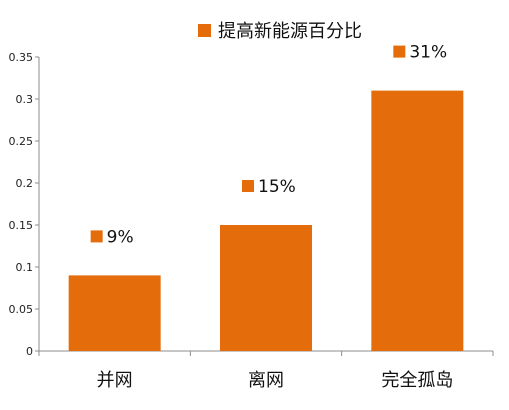 Image resolution: width=509 pixels, height=410 pixels. Describe the element at coordinates (25, 99) in the screenshot. I see `y-tick-label: 0.3` at that location.